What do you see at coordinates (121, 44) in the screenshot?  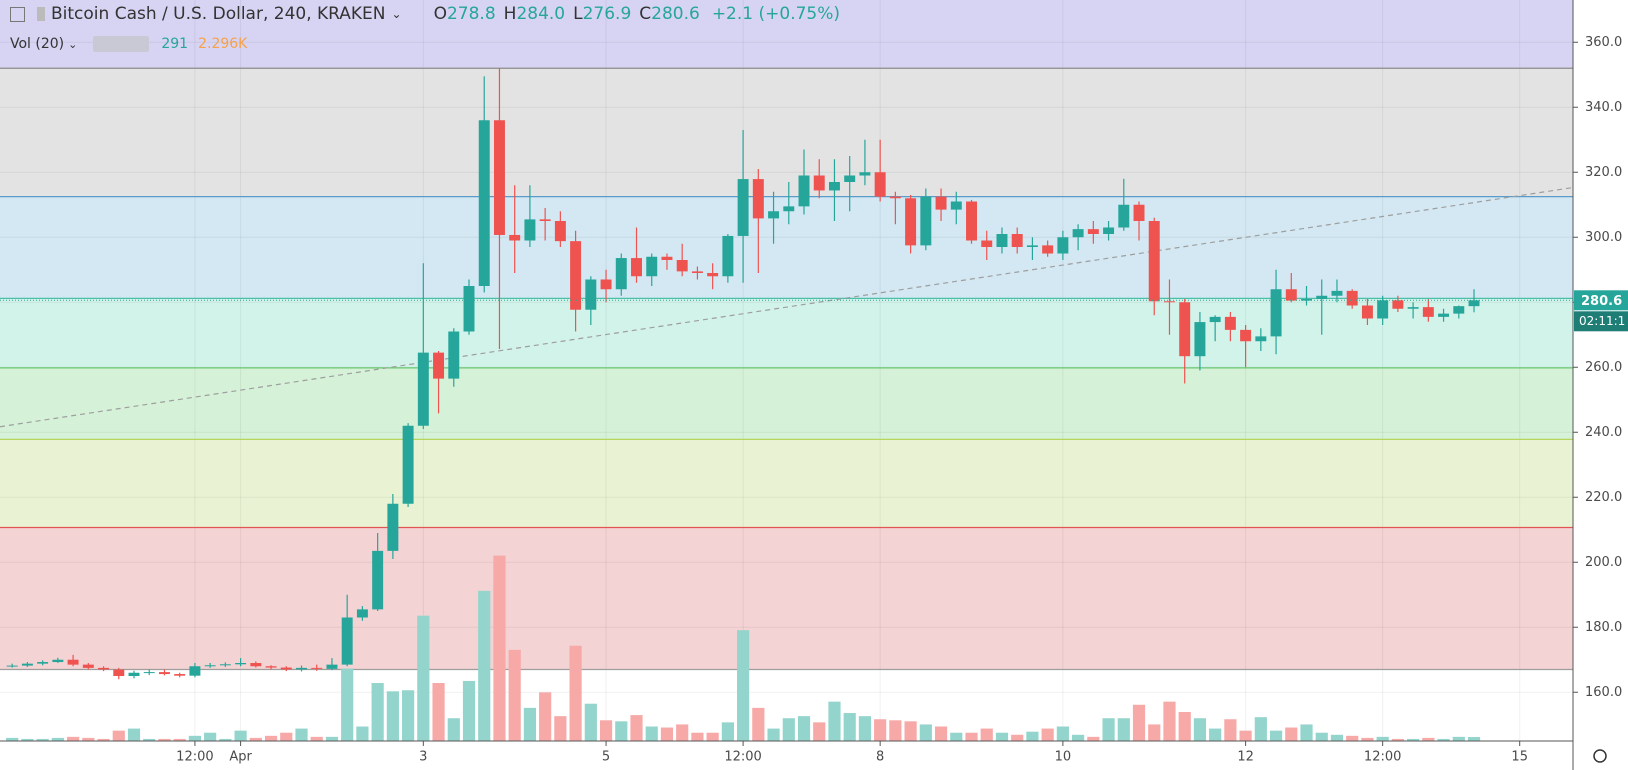 I see `indicator-buttons` at bounding box center [121, 44].